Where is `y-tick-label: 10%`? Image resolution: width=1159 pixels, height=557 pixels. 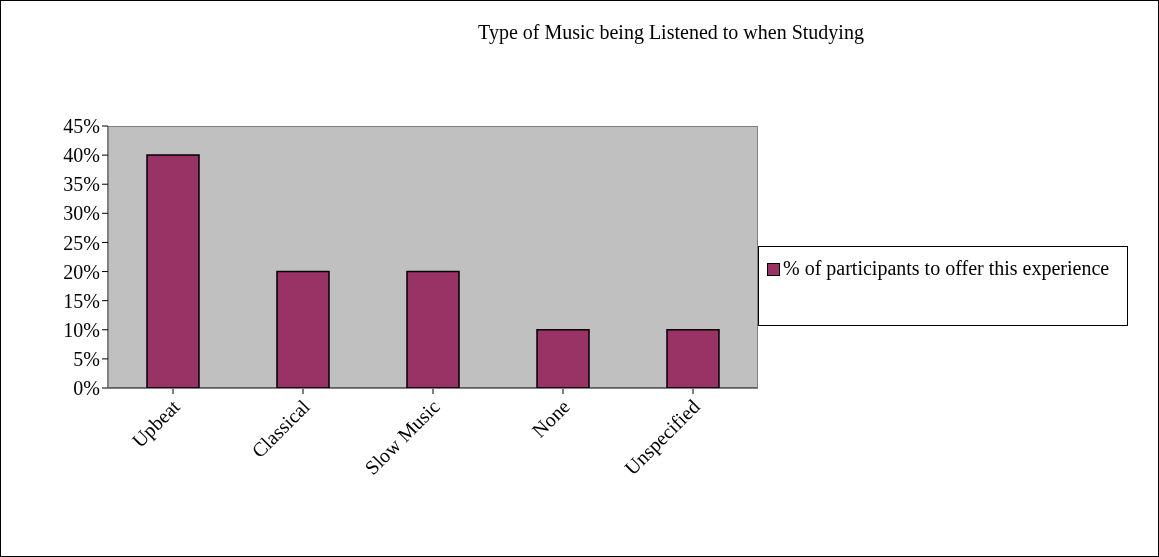 y-tick-label: 10% is located at coordinates (81, 329).